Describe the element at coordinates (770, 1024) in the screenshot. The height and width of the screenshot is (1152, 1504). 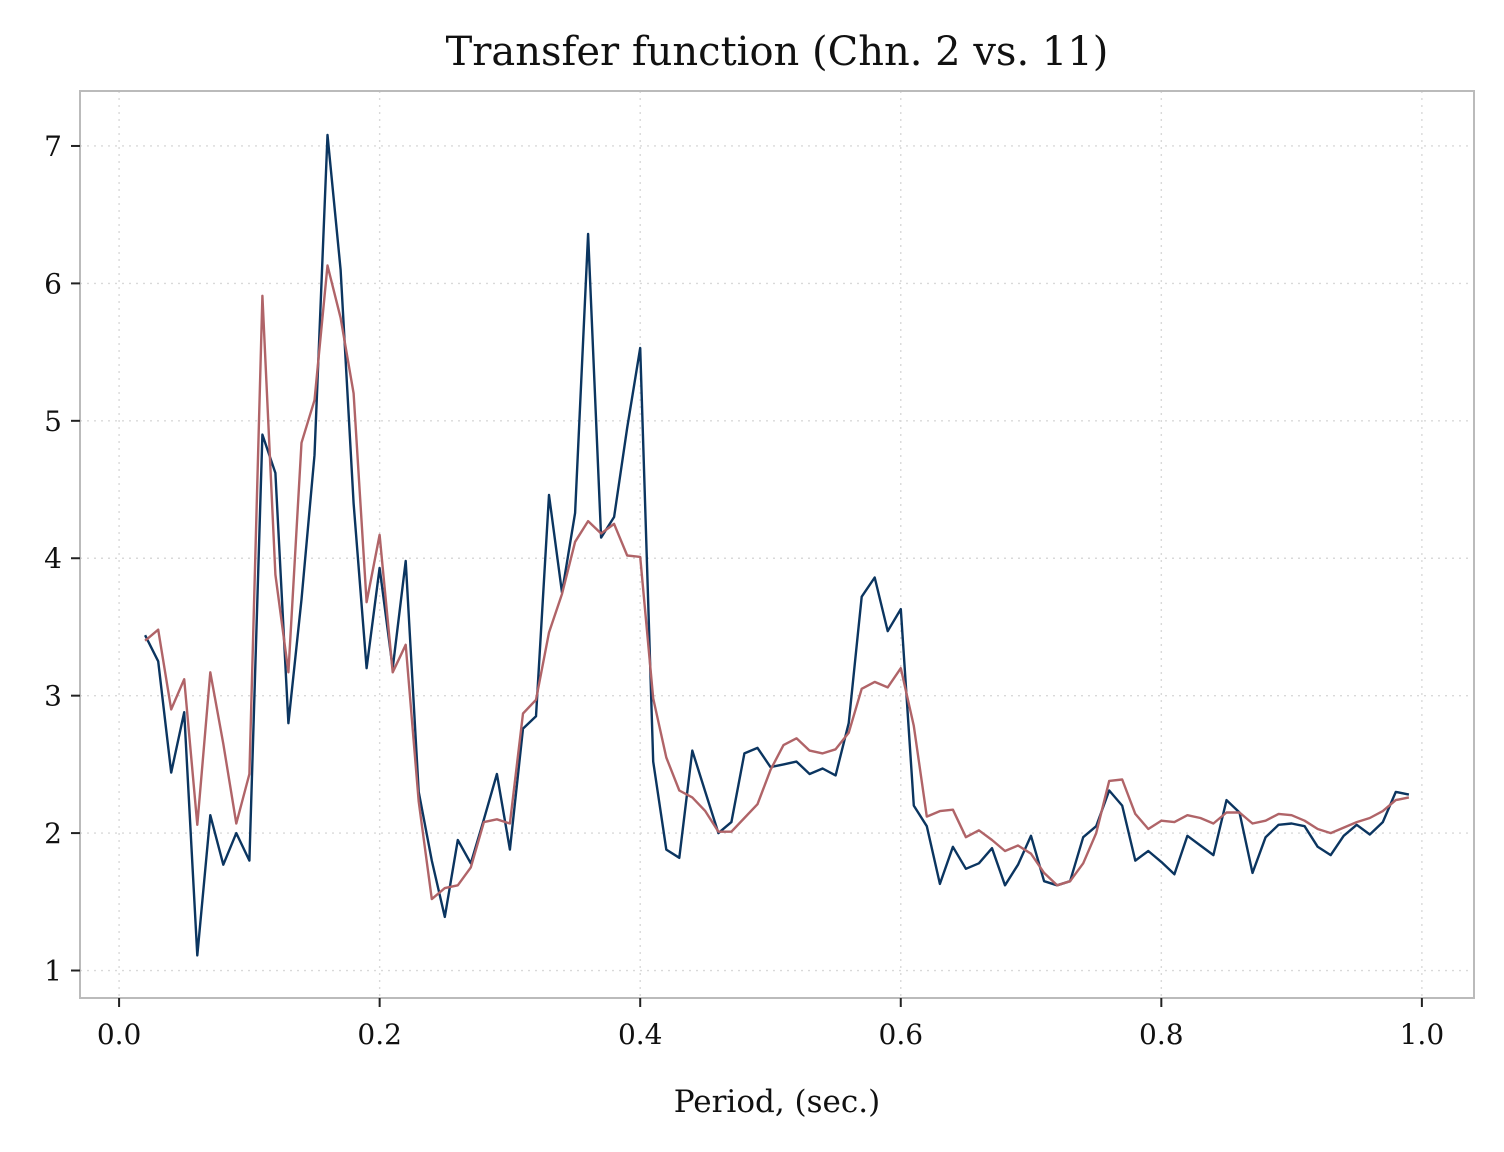
I see `x-axis: 0.0 0.2 0.4 0.6 0.8 1.0` at that location.